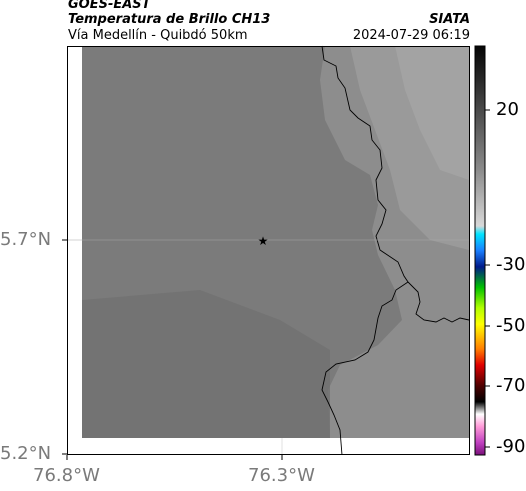 Image resolution: width=526 pixels, height=491 pixels. I want to click on datetime-label: 2024-07-29 06:19, so click(411, 35).